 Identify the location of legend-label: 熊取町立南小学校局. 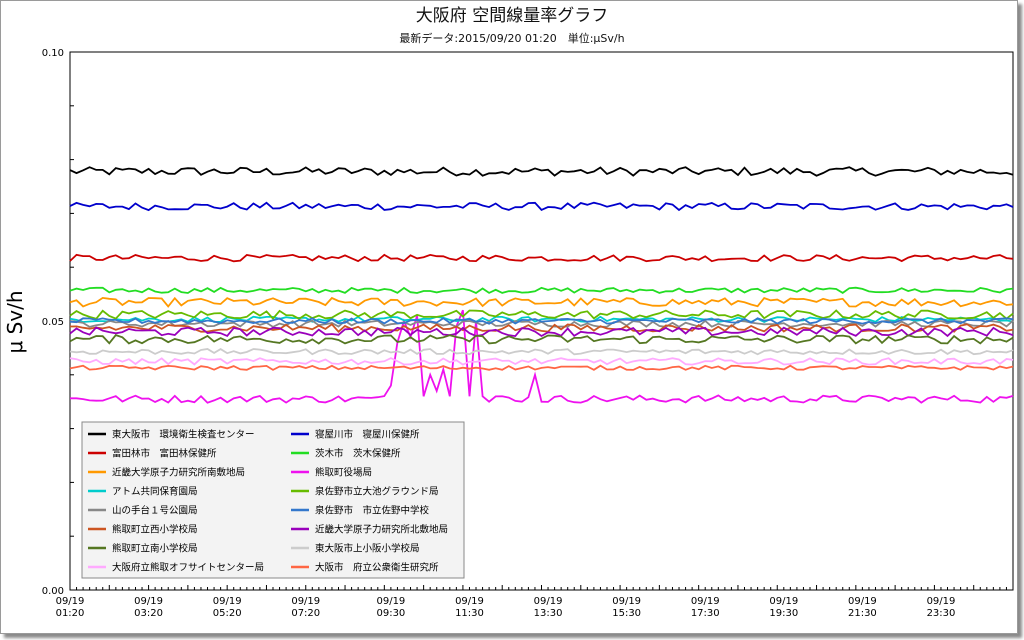
(155, 549).